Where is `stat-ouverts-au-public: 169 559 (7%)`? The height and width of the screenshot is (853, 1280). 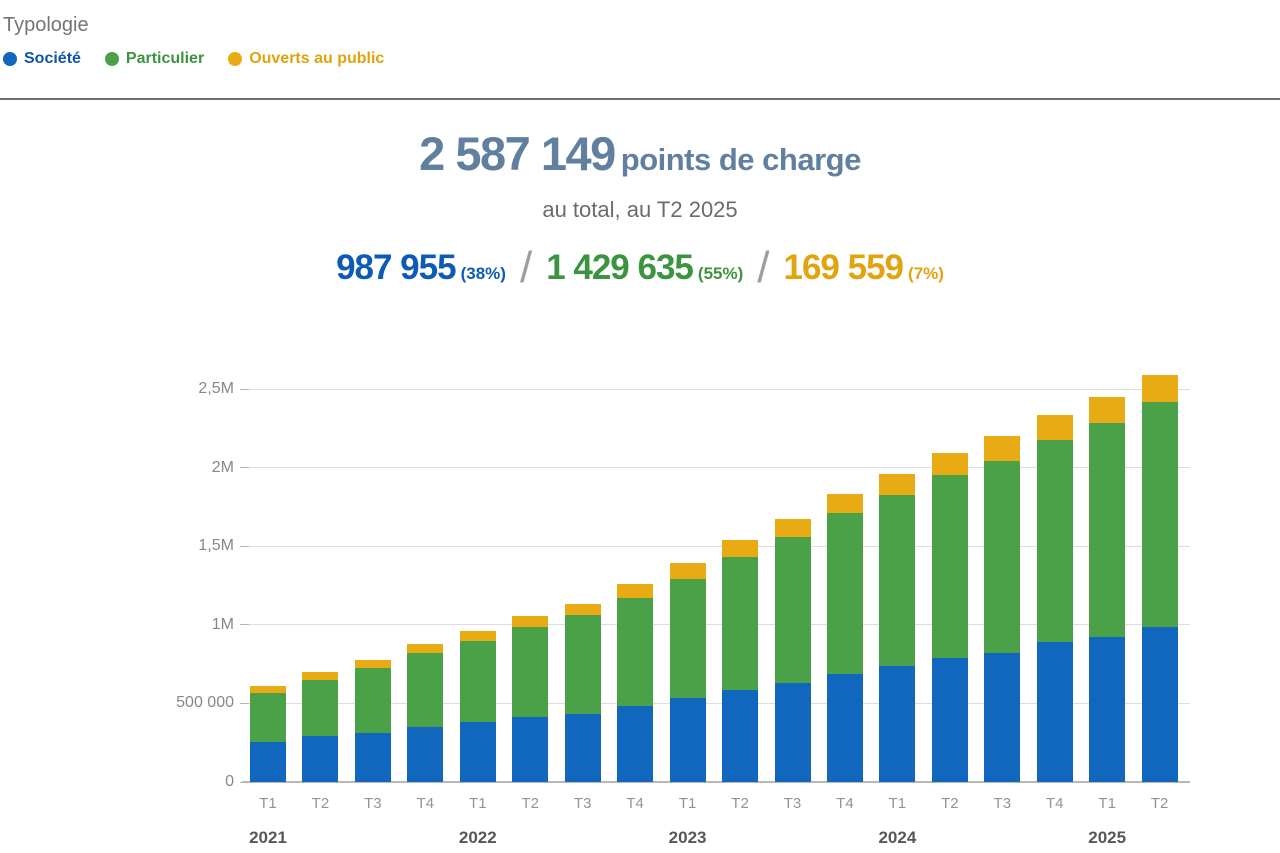
stat-ouverts-au-public: 169 559 (7%) is located at coordinates (864, 268).